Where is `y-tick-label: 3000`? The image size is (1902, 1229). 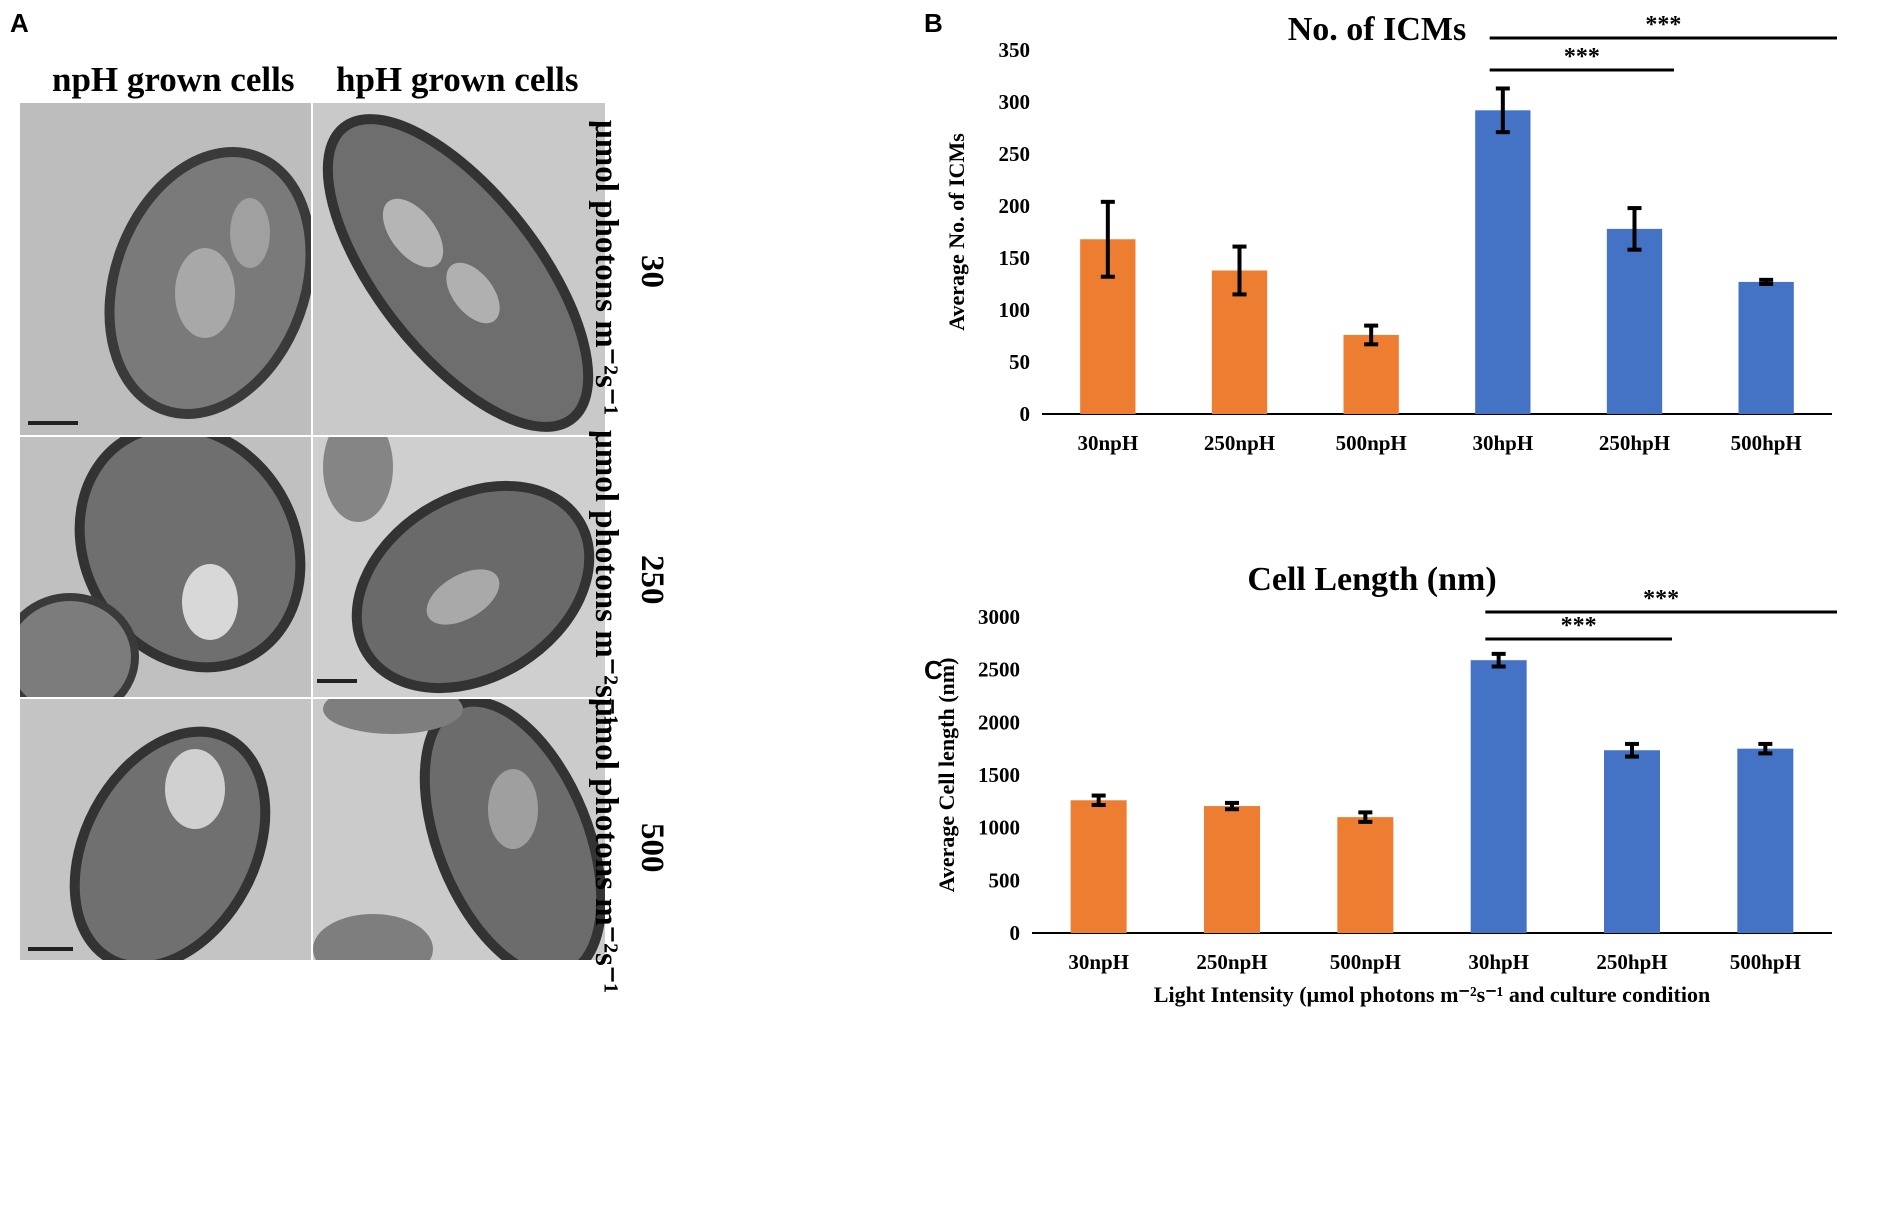
y-tick-label: 3000 is located at coordinates (999, 617).